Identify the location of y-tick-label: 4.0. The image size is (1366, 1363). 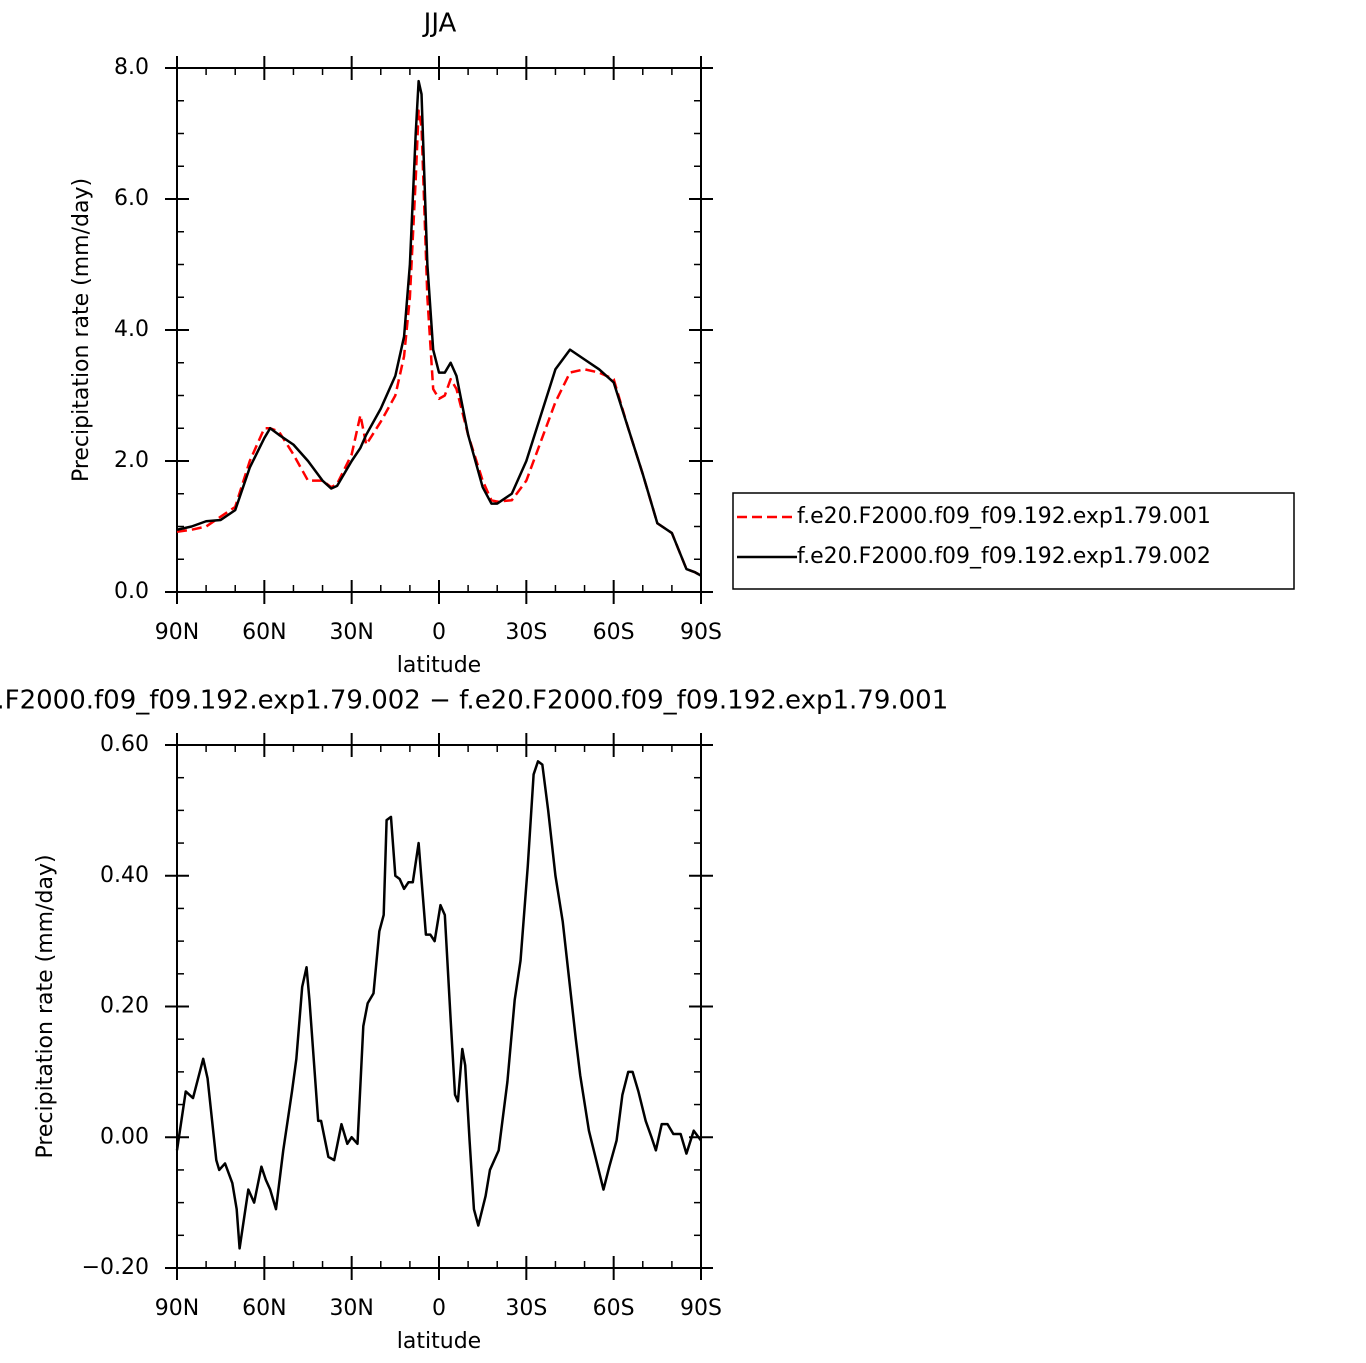
(131, 329).